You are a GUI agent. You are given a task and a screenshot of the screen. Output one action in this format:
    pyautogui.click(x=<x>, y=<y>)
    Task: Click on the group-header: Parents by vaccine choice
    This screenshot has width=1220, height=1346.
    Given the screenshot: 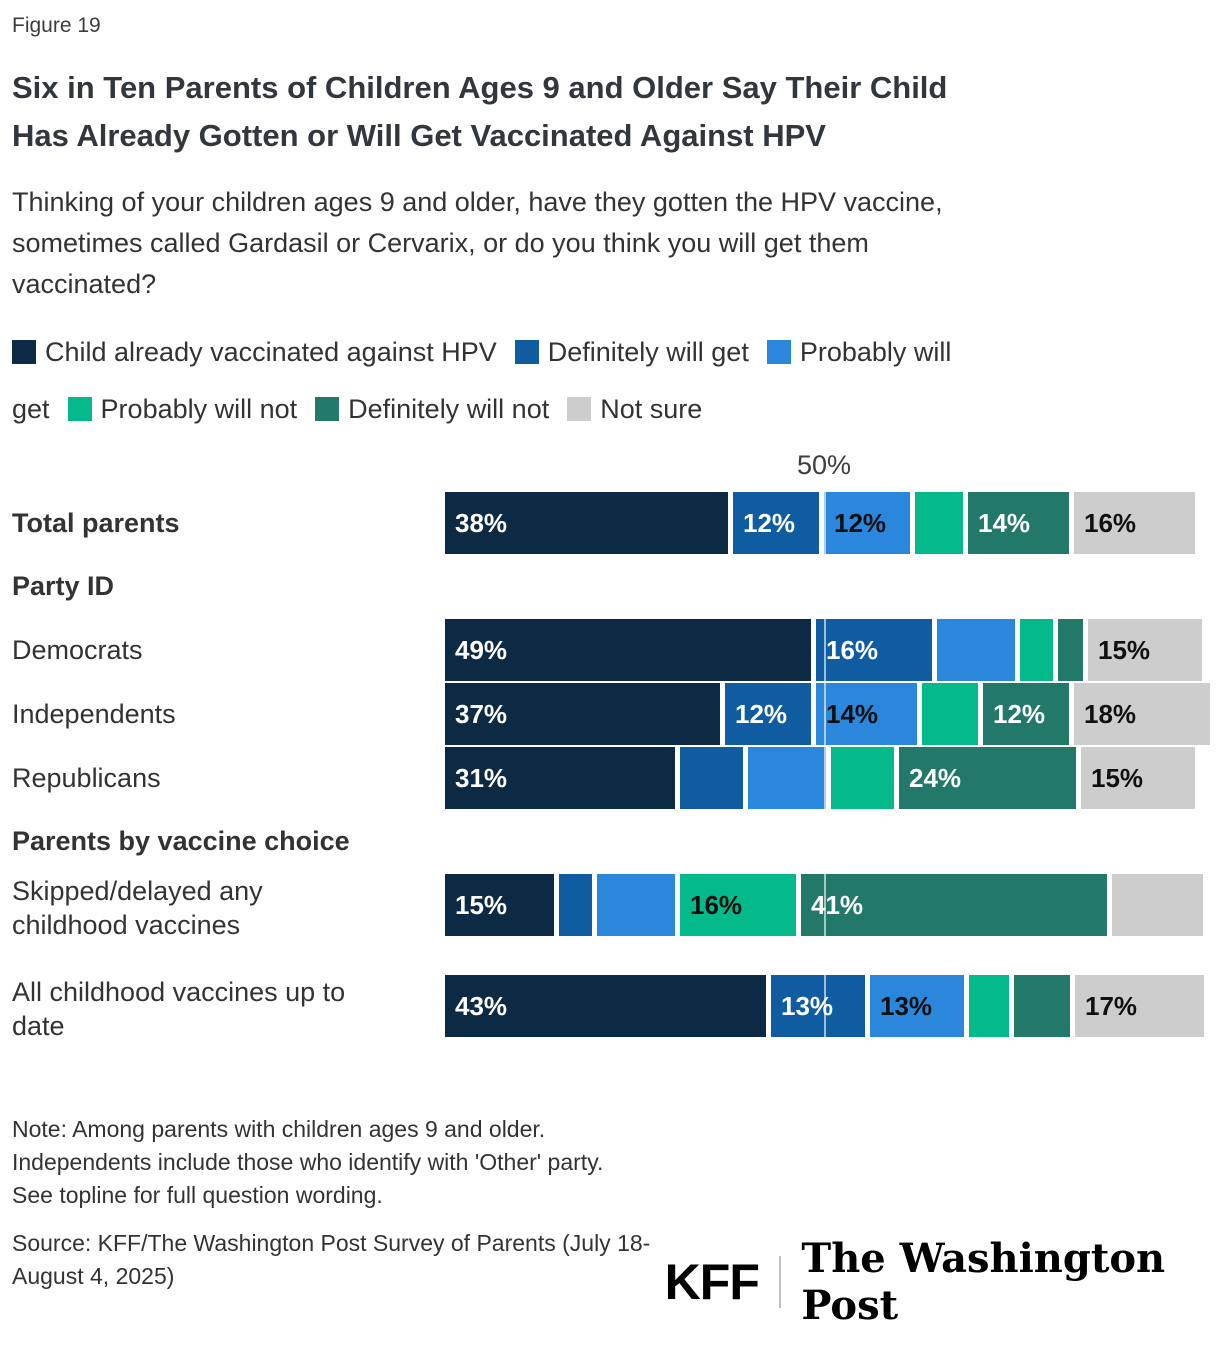 What is the action you would take?
    pyautogui.click(x=181, y=841)
    